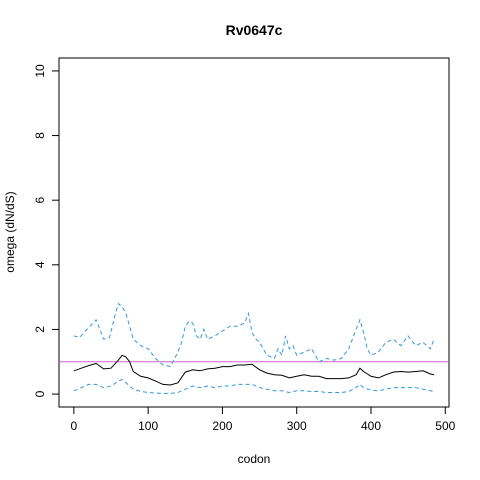 The height and width of the screenshot is (480, 480). I want to click on y-axis: 0 2 4 6 8 10, so click(46, 230).